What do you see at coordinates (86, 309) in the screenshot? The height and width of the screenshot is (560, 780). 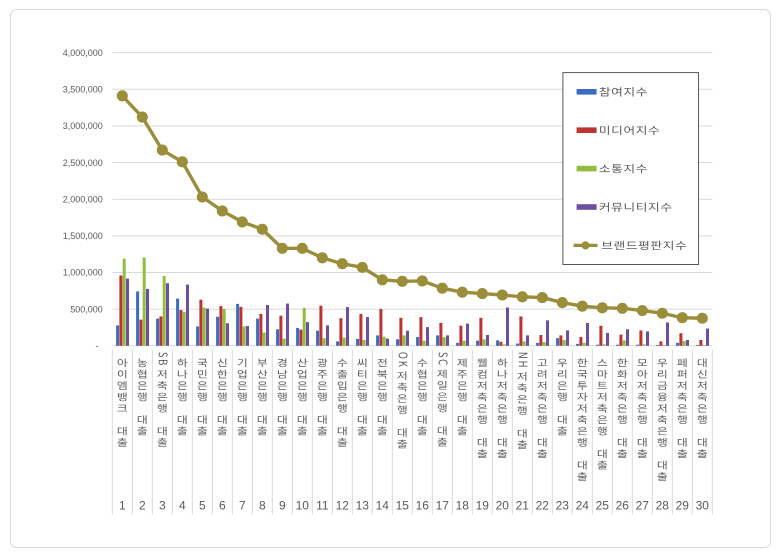 I see `svg-text: 500,000` at bounding box center [86, 309].